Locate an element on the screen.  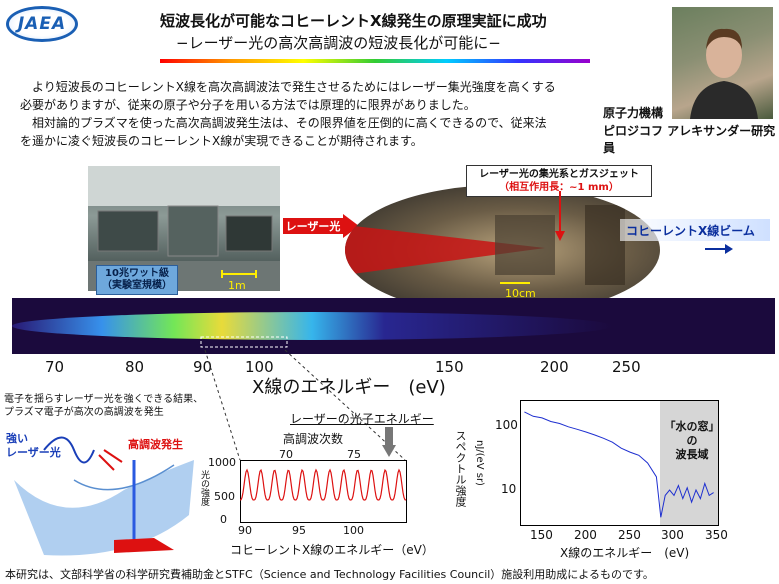
intro-line: を遥かに凌ぐ短波長のコヒーレントX線が実現できることが期待されます。 is located at coordinates (221, 141).